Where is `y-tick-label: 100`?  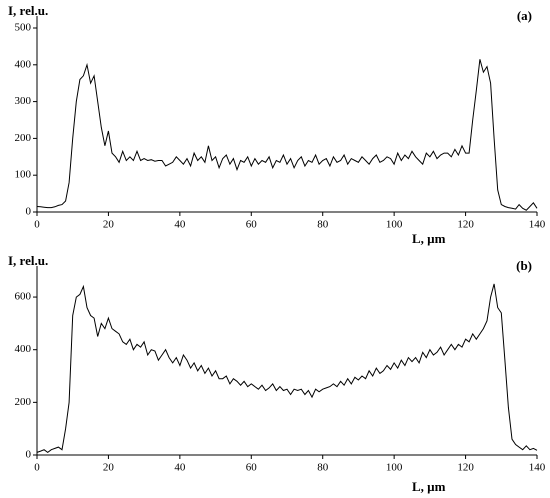
y-tick-label: 100 is located at coordinates (23, 175).